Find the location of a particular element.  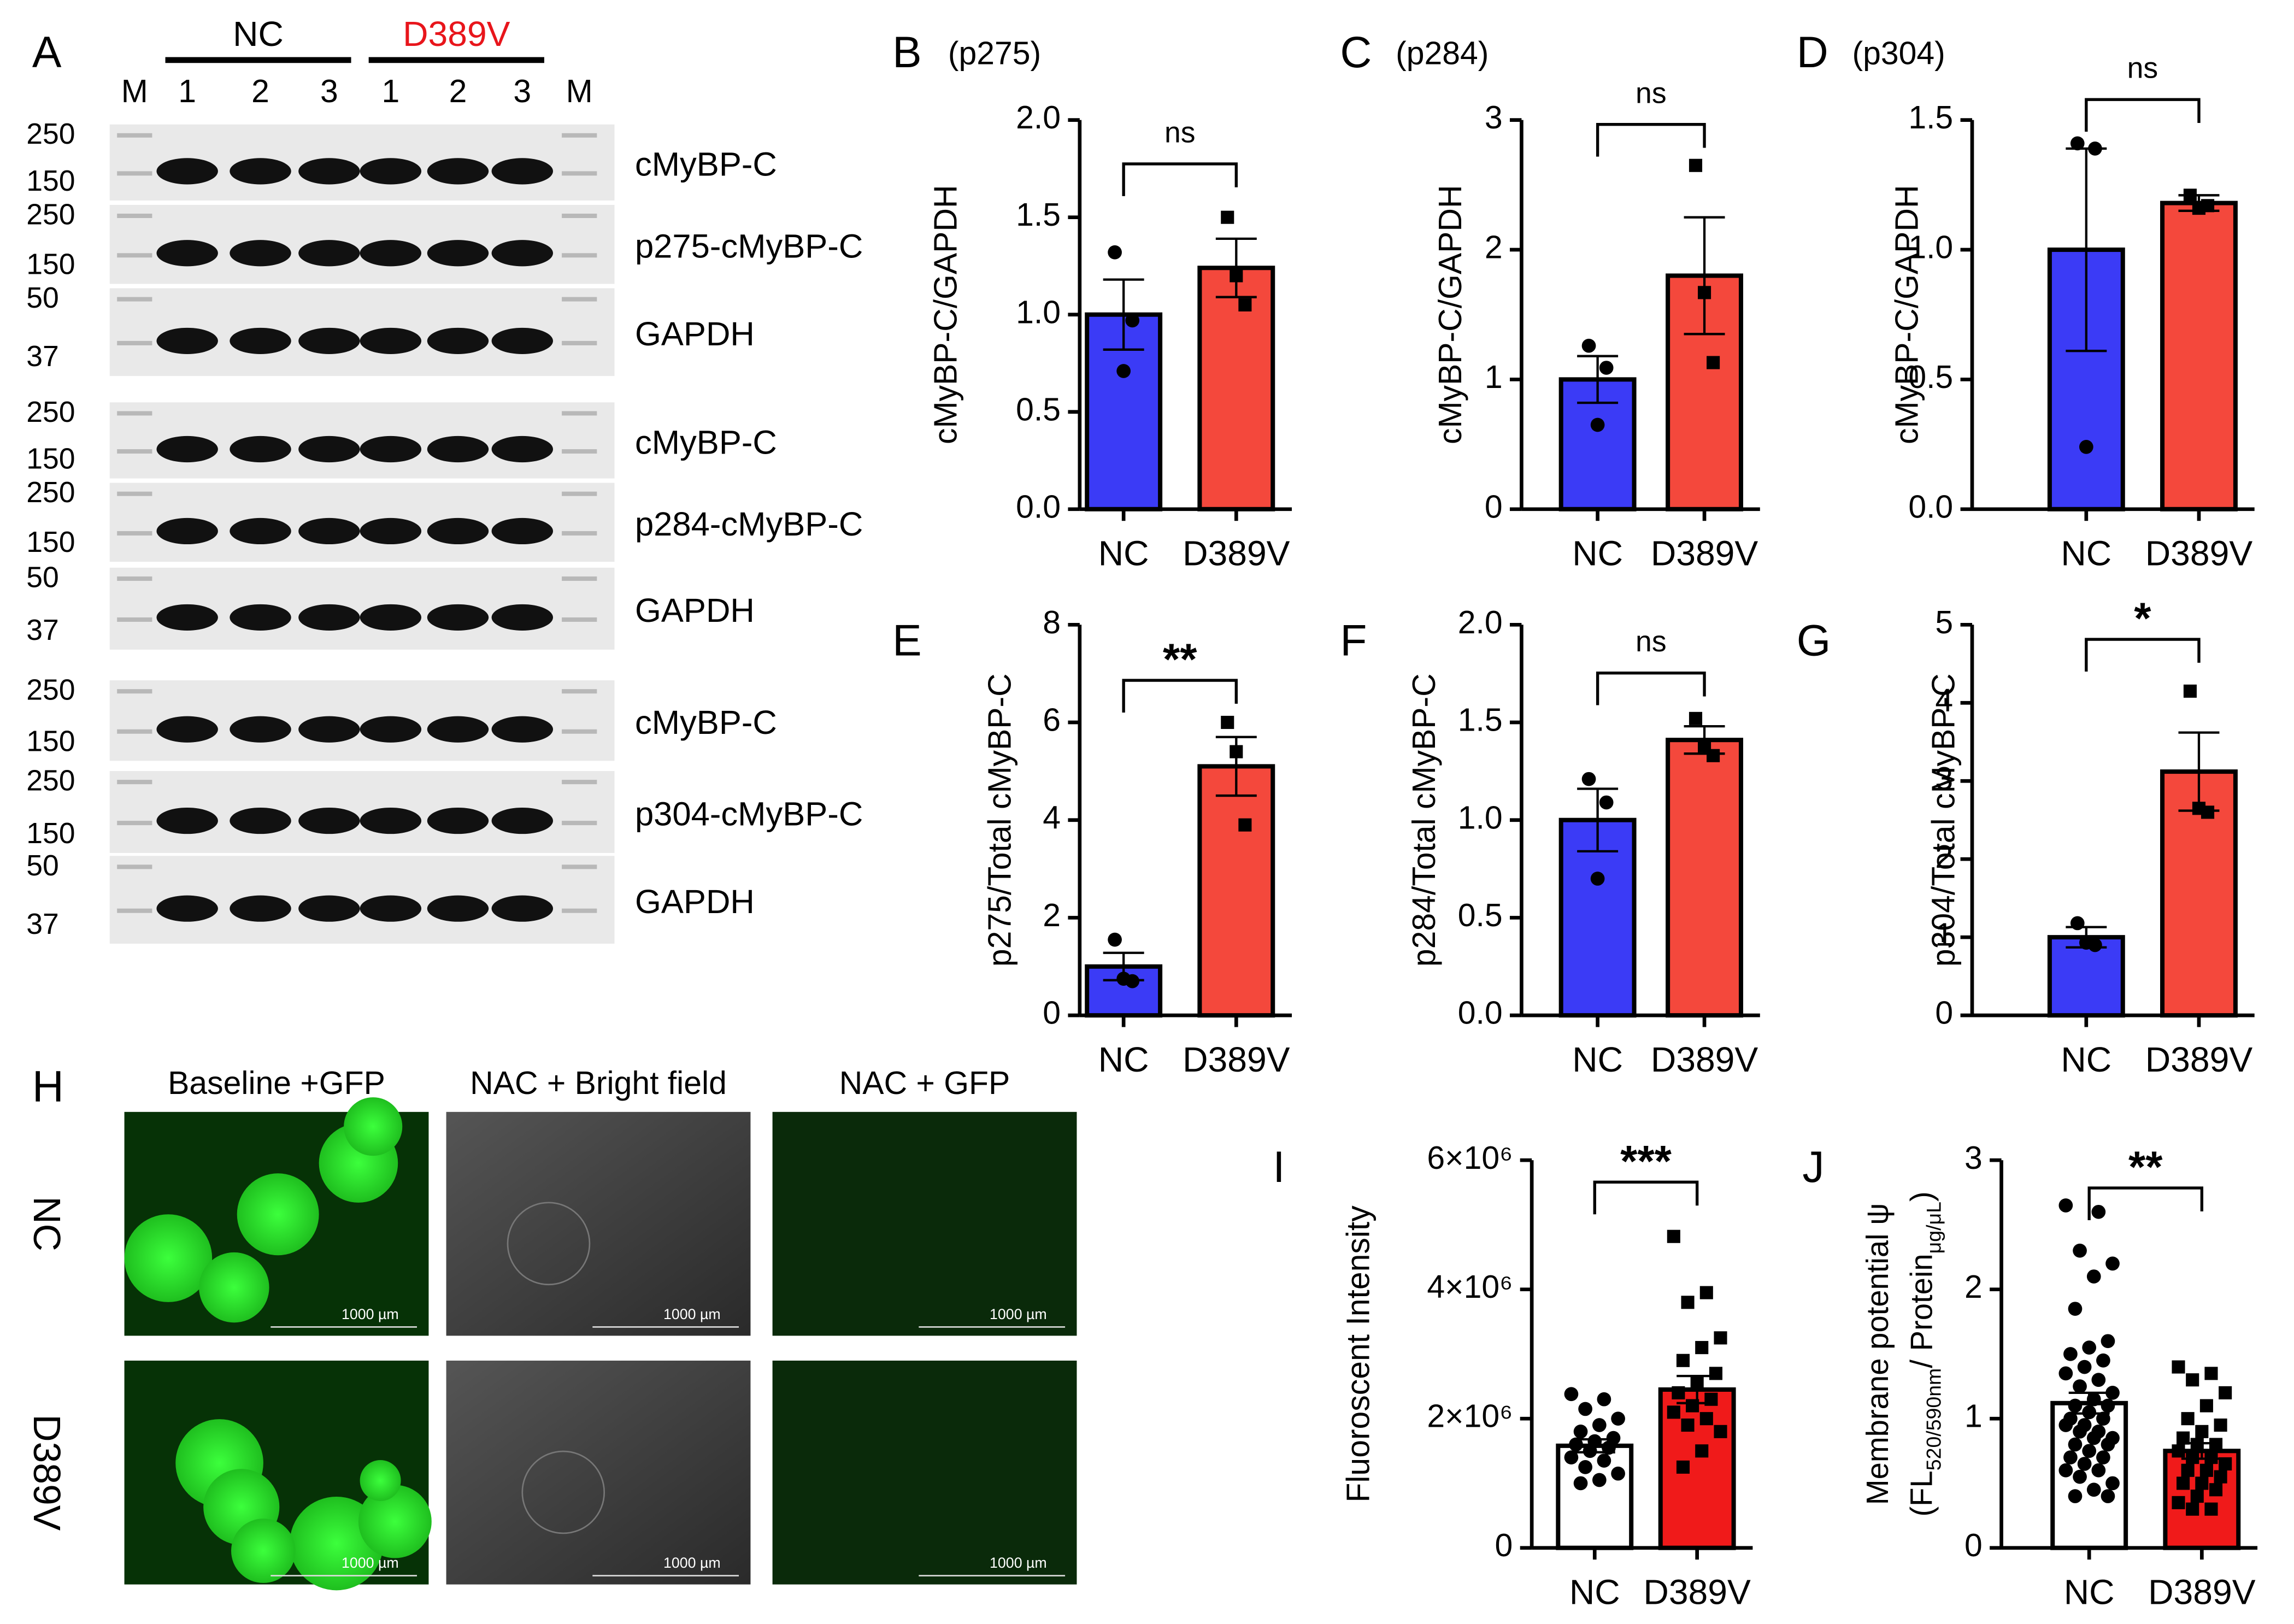

protein-label: GAPDH is located at coordinates (695, 610).